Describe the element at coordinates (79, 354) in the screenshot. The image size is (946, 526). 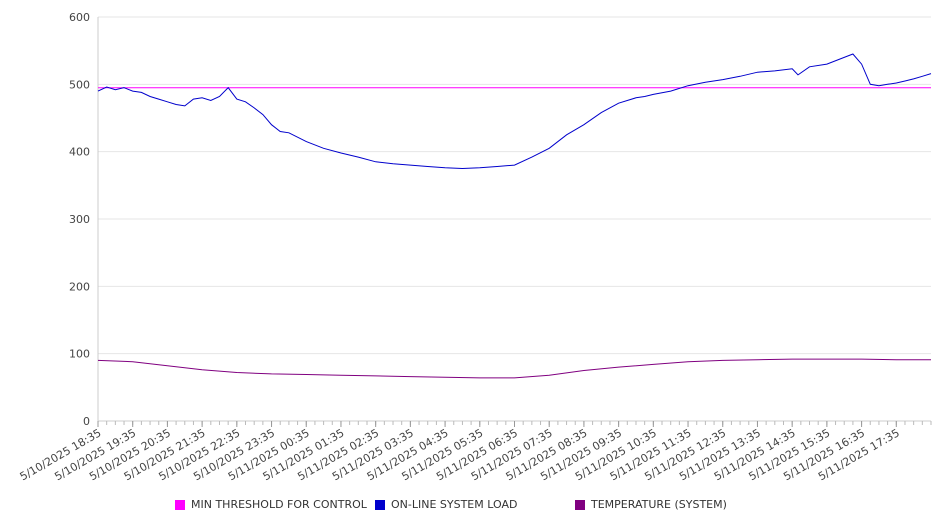
I see `y-tick-label: 100` at that location.